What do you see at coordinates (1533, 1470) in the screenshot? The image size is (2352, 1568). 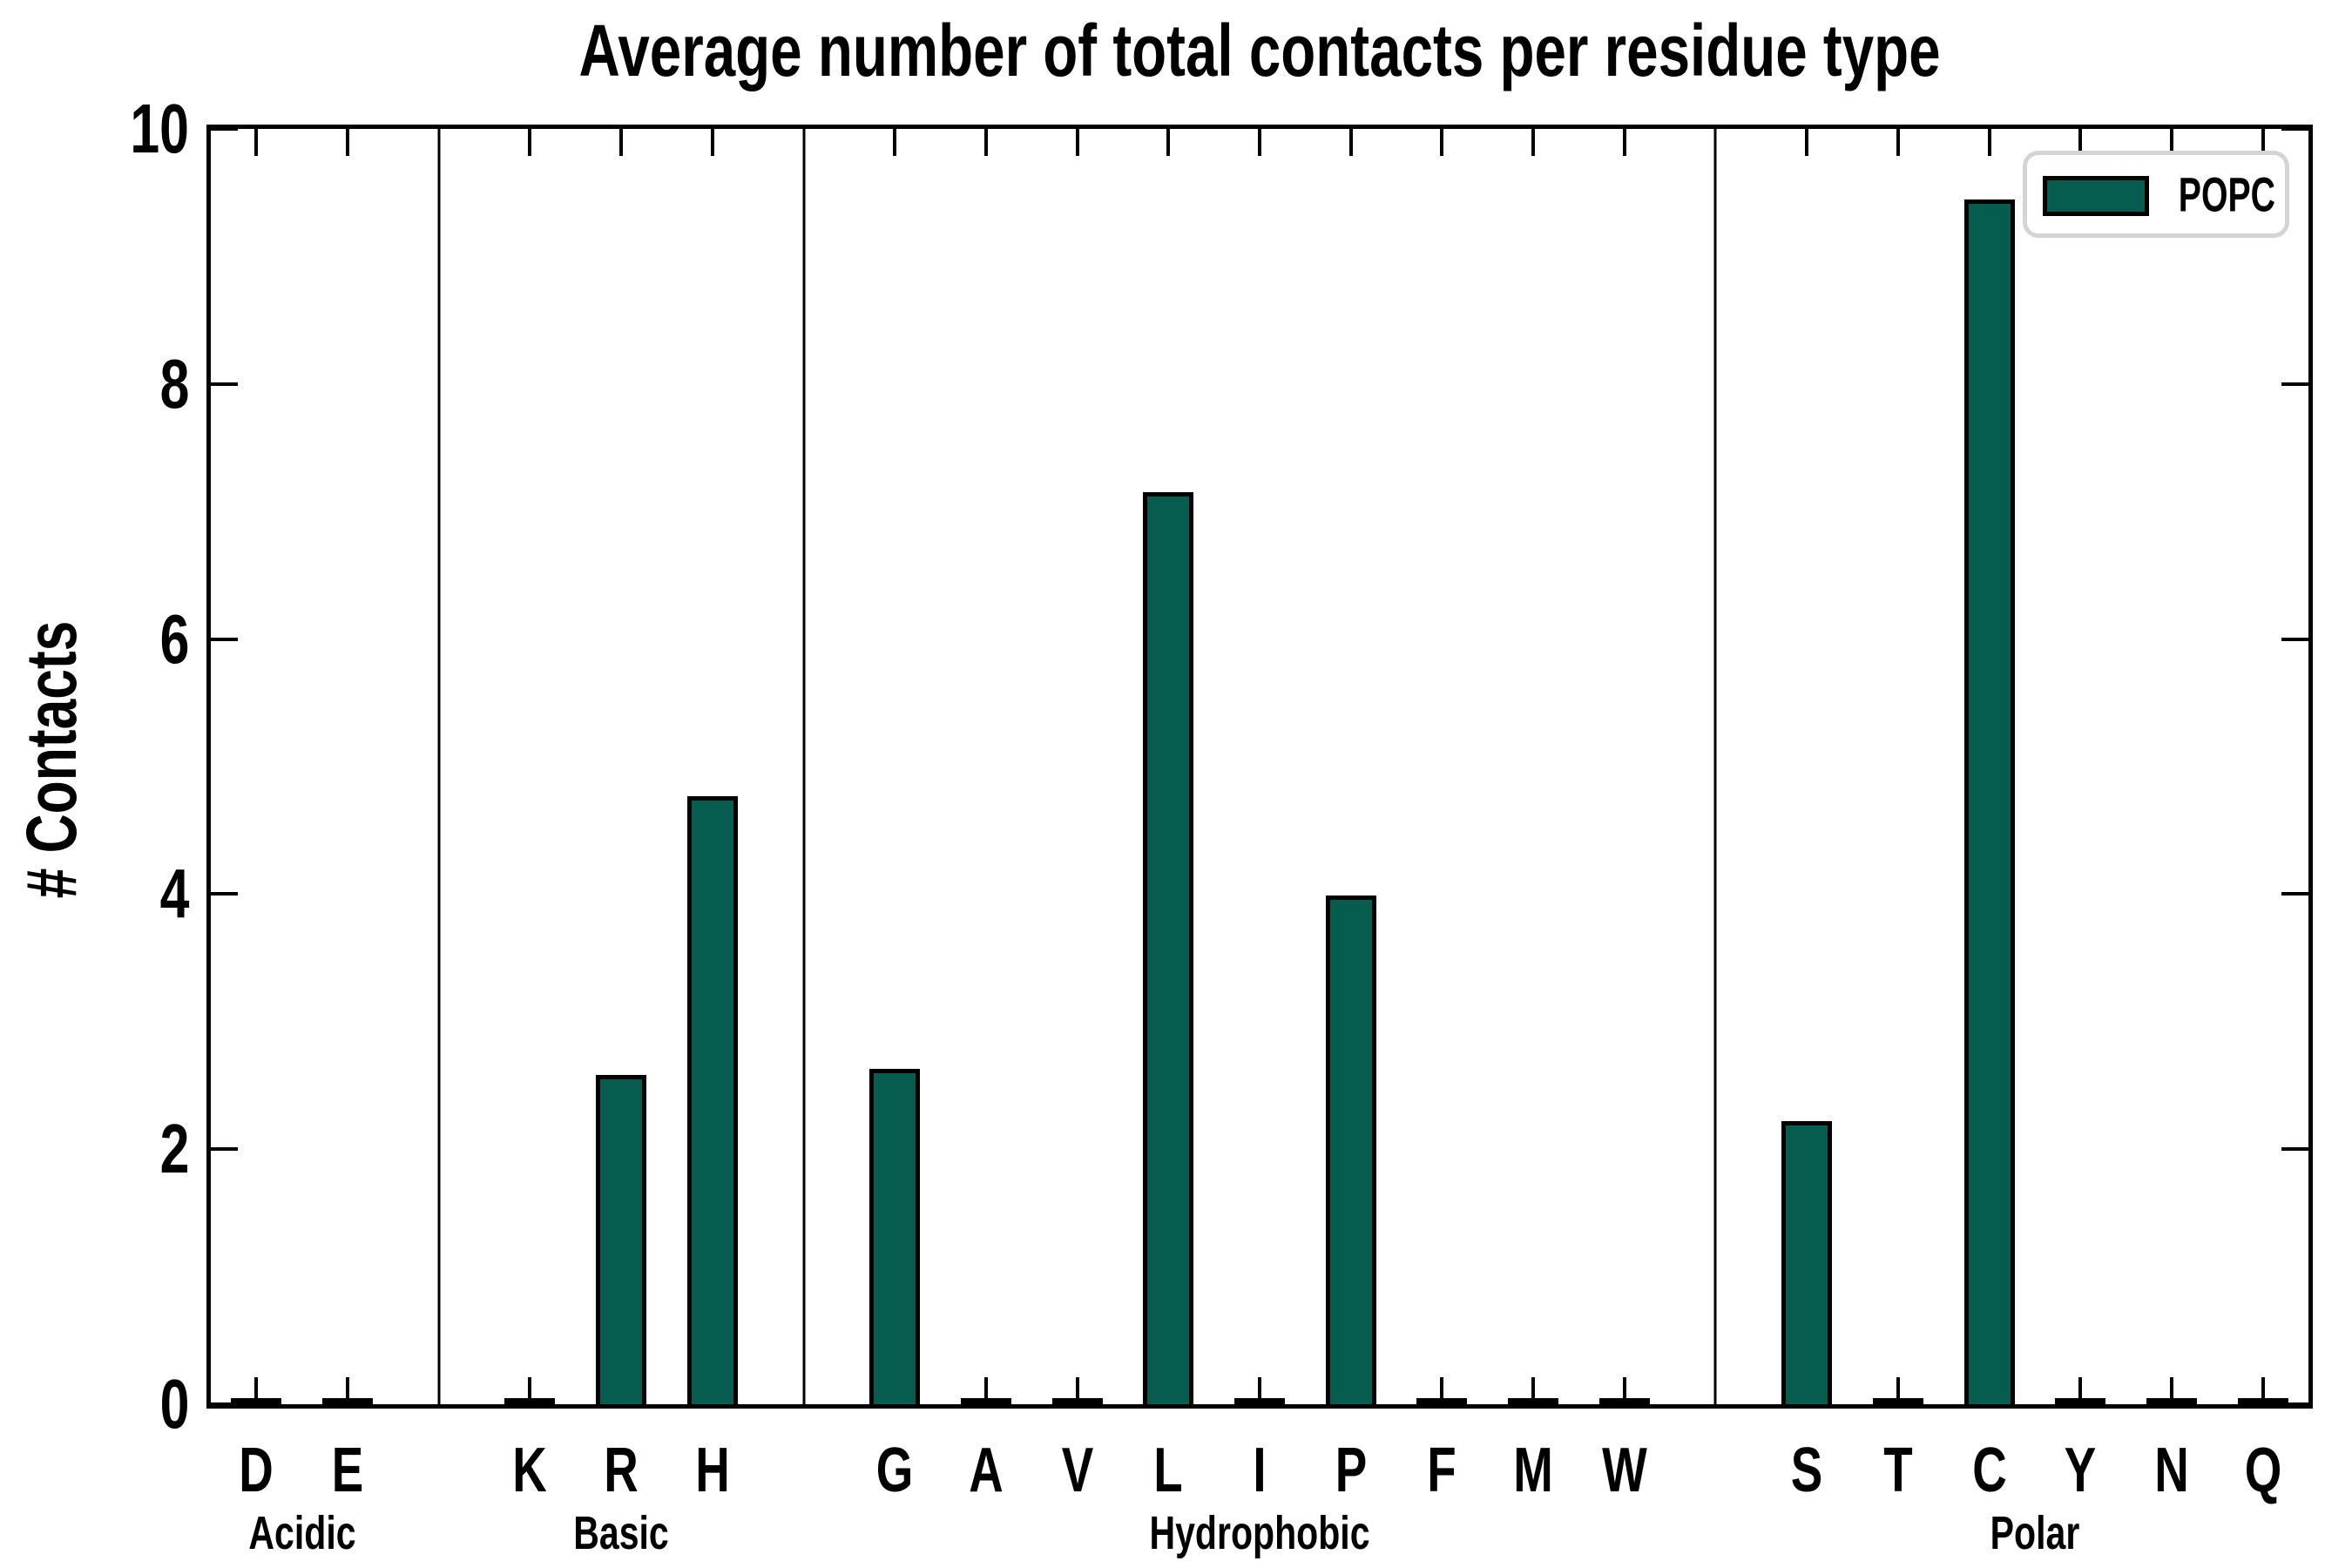 I see `x-tick-label-M: M` at bounding box center [1533, 1470].